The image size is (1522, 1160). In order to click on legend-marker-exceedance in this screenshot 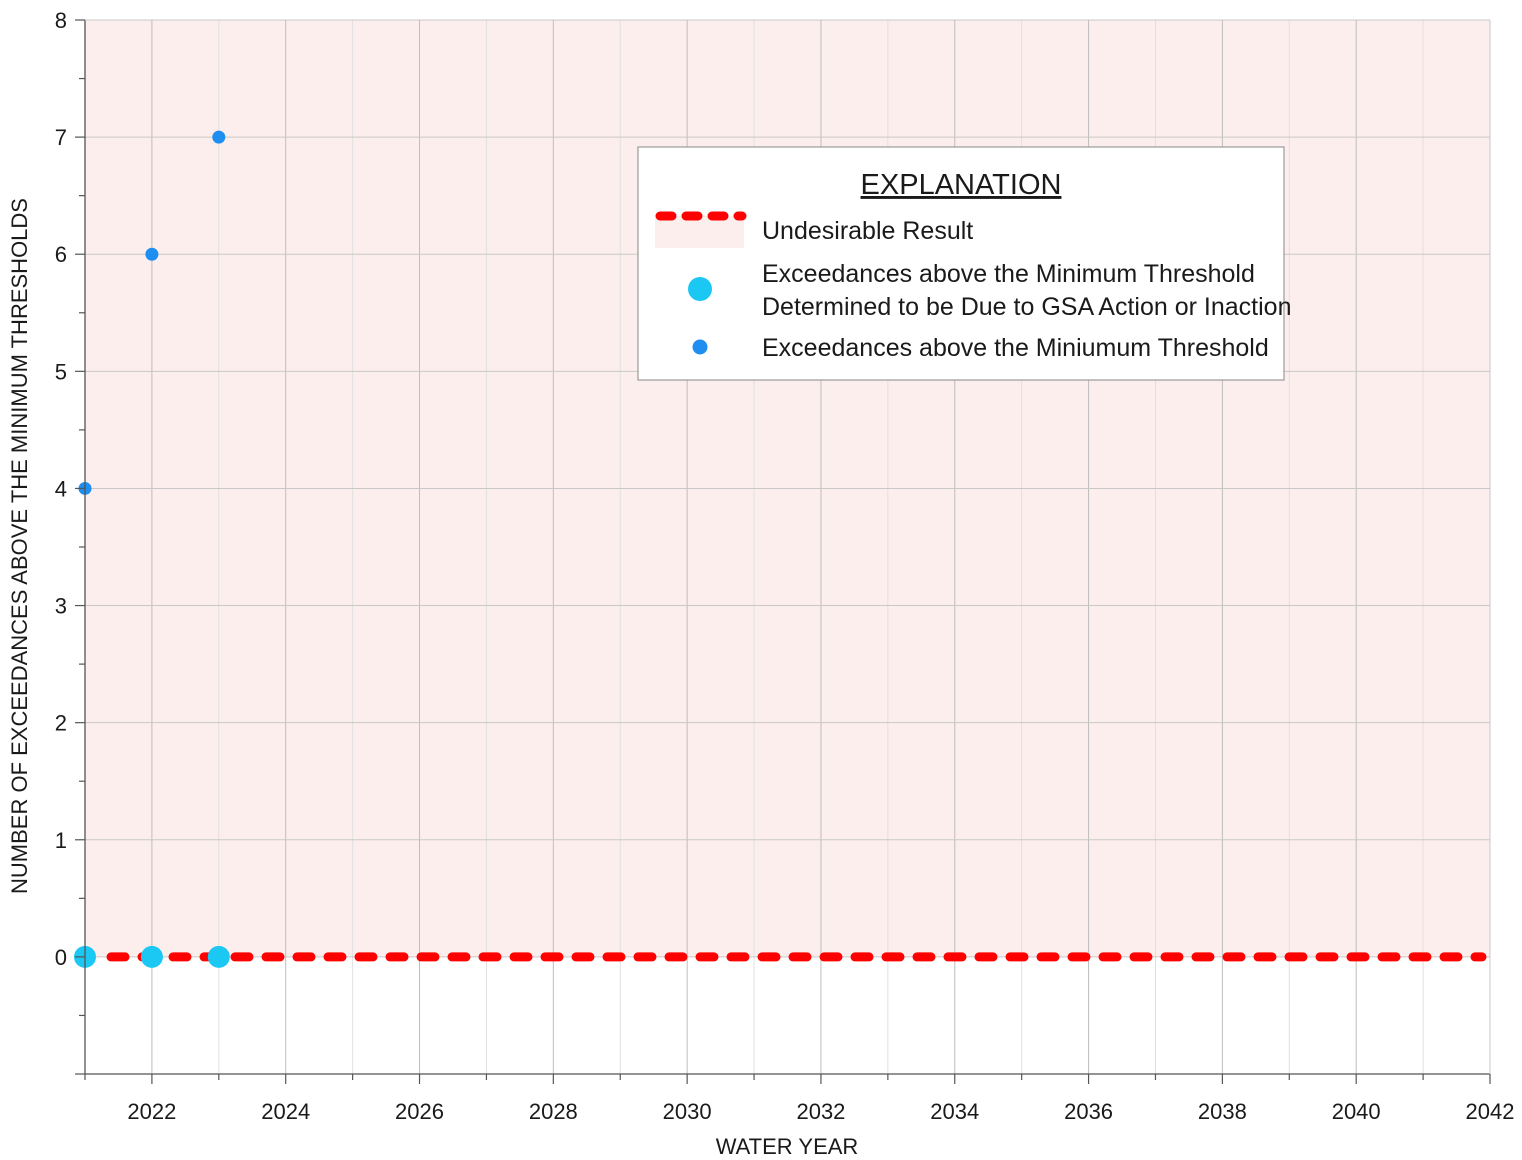, I will do `click(700, 347)`.